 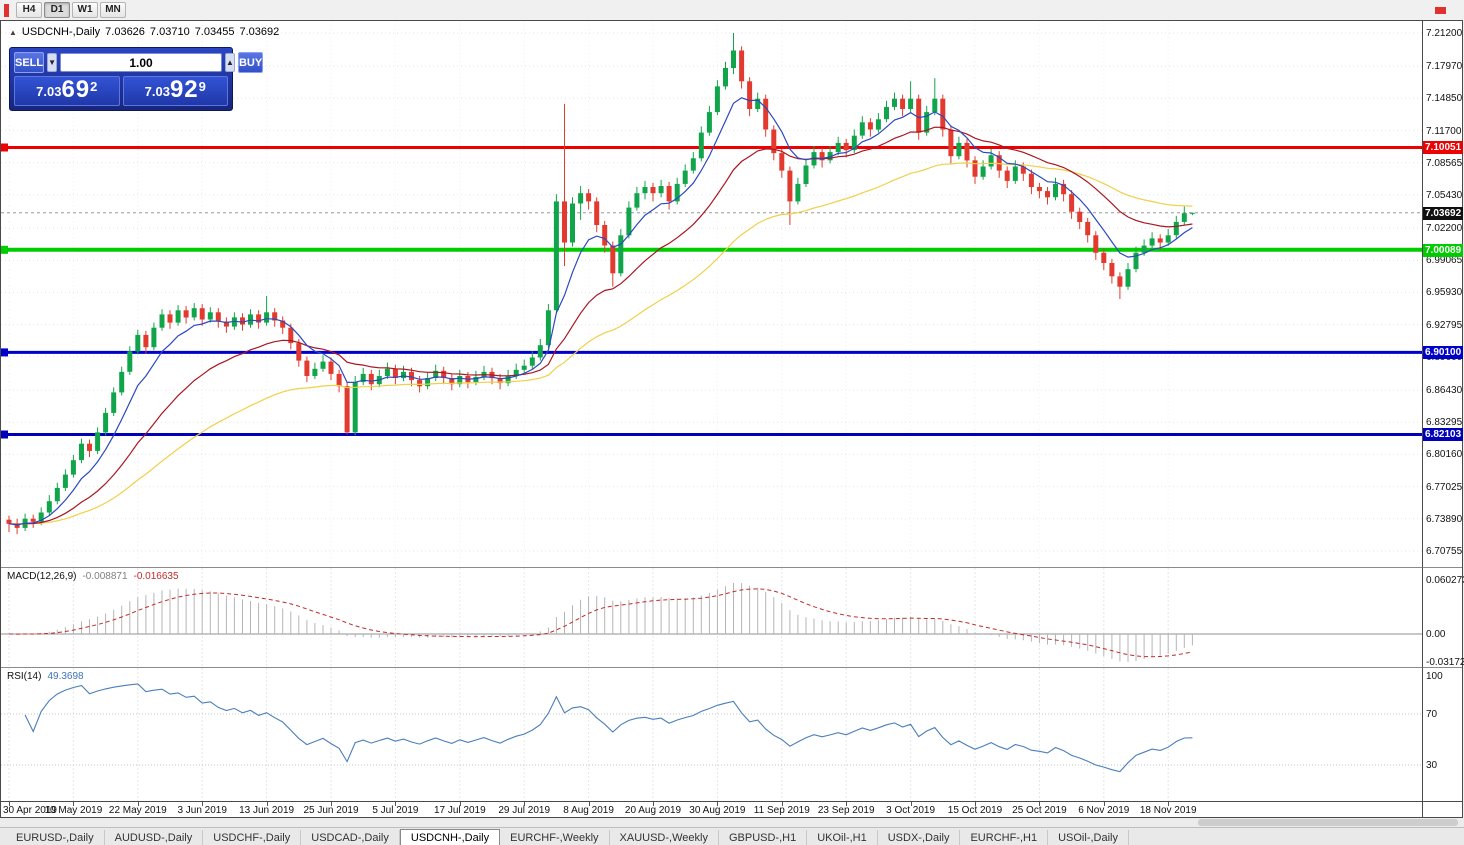 I want to click on time-axis-label: 8 Aug 2019, so click(x=588, y=810).